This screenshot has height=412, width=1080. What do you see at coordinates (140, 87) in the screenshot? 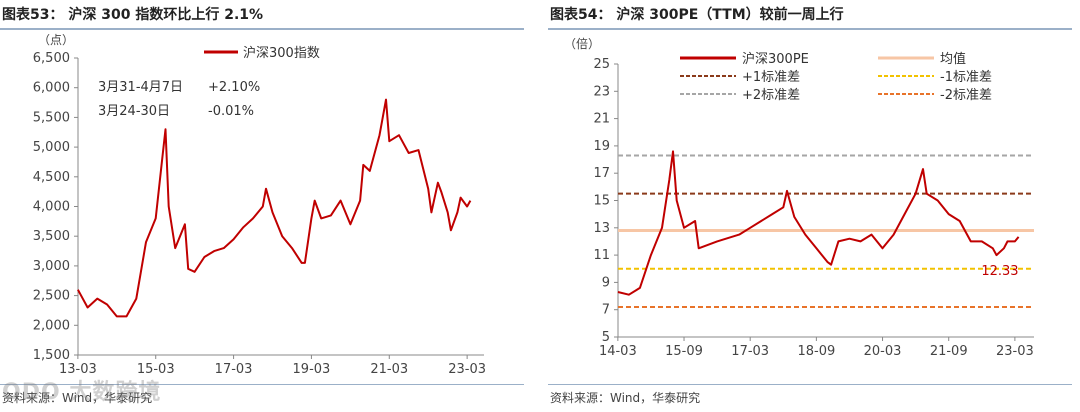
I see `annotation-period: 3月31-4月7日` at bounding box center [140, 87].